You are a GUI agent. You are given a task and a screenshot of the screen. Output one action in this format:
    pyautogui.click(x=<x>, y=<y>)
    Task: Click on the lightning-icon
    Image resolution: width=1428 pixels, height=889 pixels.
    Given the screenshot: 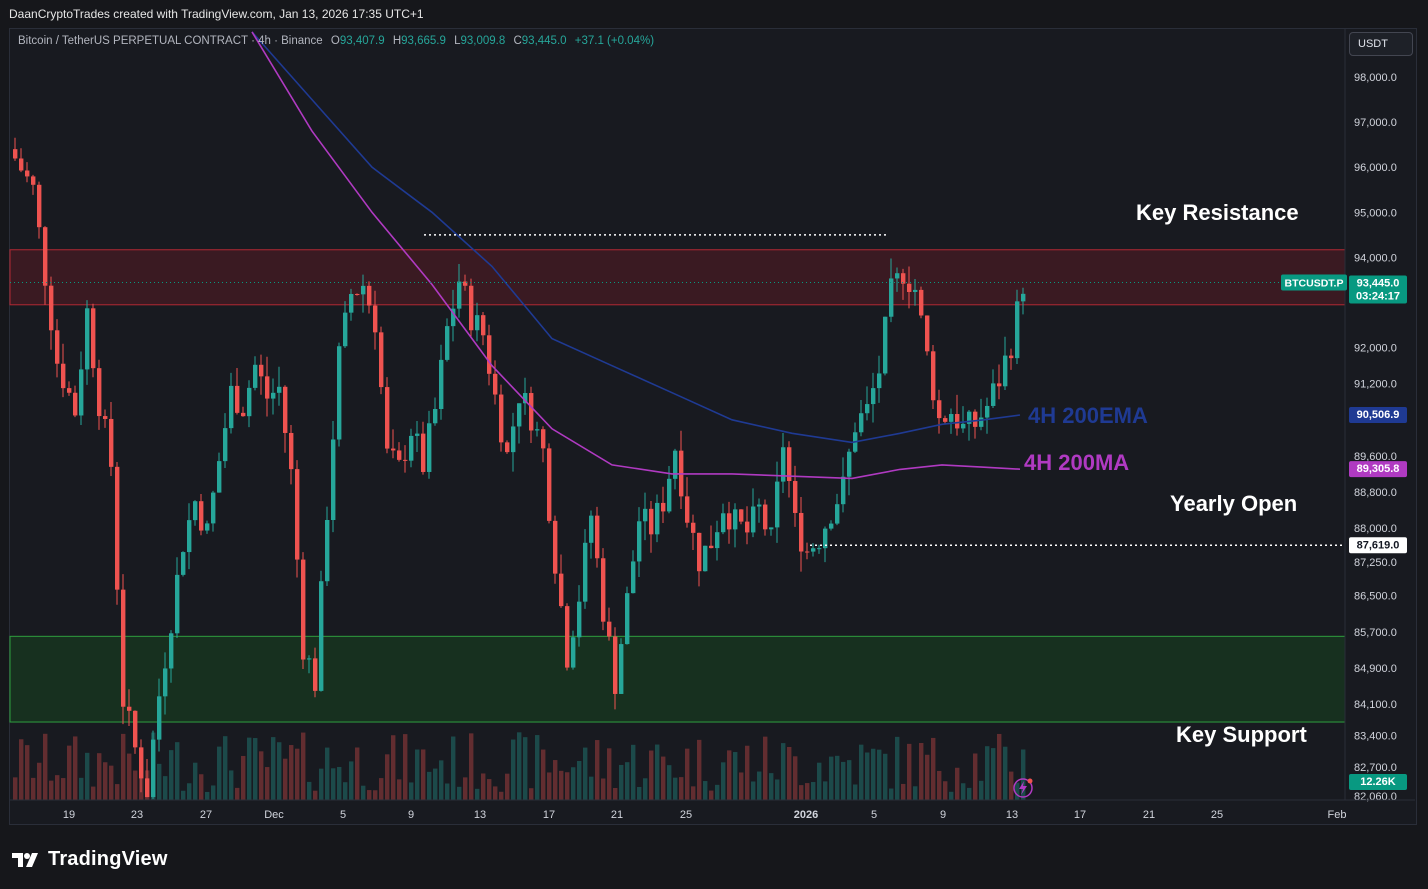 What is the action you would take?
    pyautogui.click(x=1023, y=788)
    